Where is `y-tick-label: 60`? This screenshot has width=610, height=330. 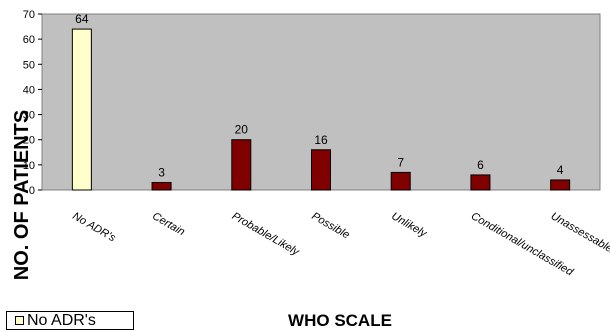 y-tick-label: 60 is located at coordinates (29, 40).